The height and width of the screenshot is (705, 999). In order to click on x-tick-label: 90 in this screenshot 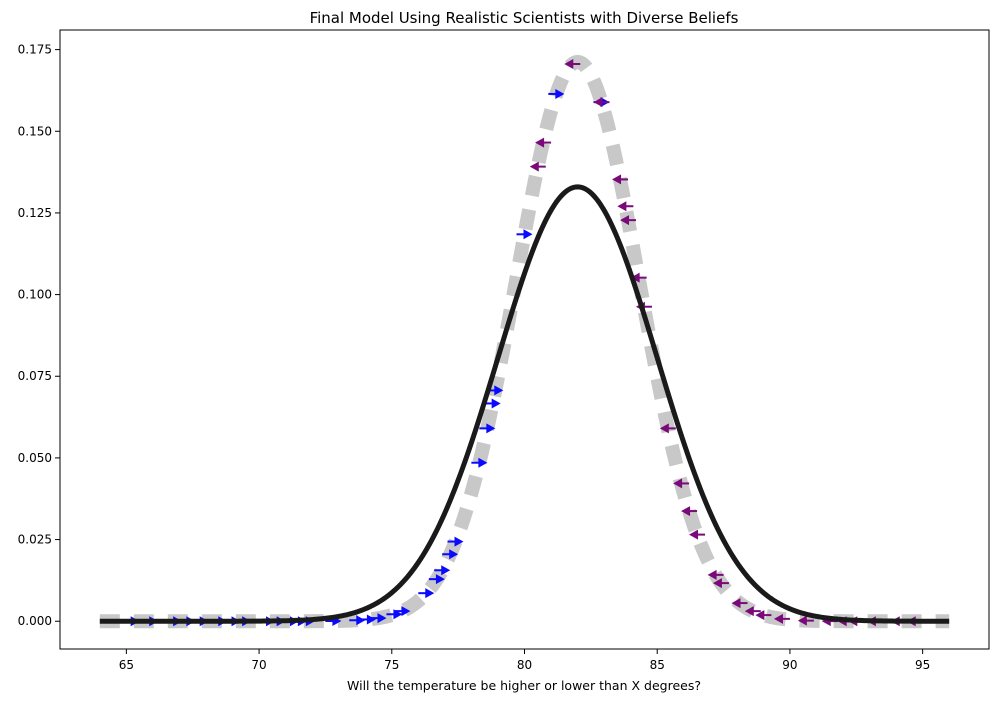, I will do `click(789, 665)`.